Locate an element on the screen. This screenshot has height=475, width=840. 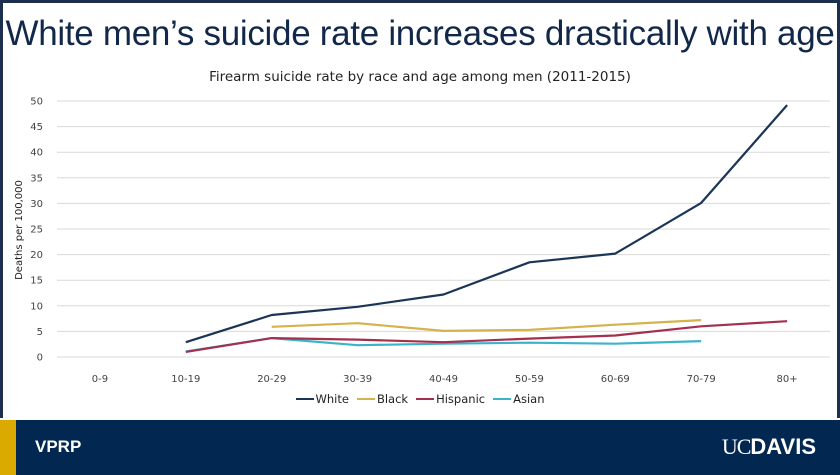
footer-accent-stripe is located at coordinates (8, 447).